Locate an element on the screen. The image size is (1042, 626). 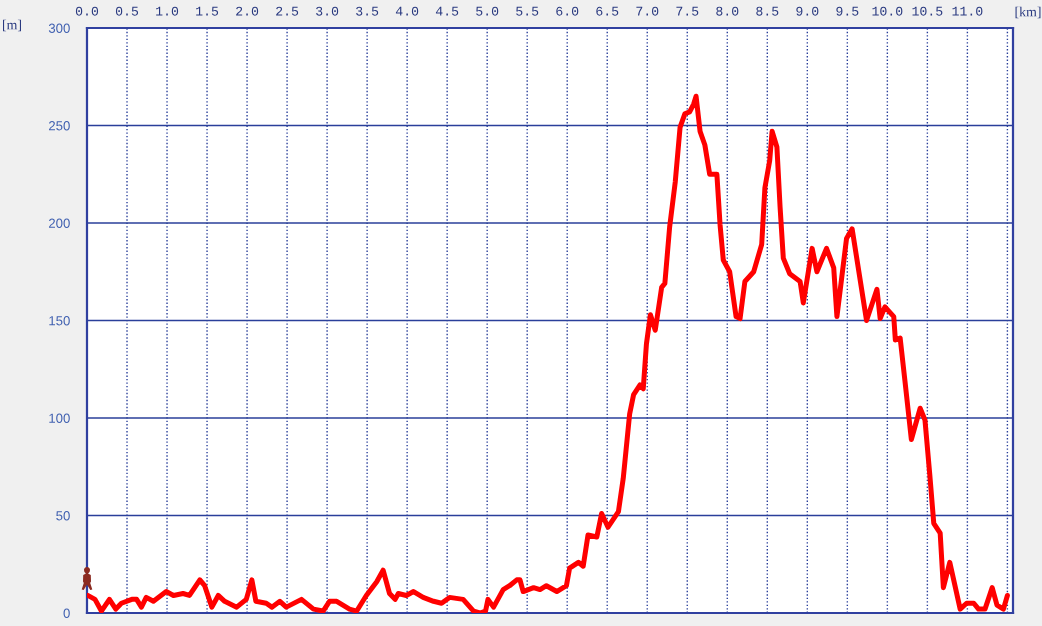
x-tick-label: 3.5 is located at coordinates (367, 11).